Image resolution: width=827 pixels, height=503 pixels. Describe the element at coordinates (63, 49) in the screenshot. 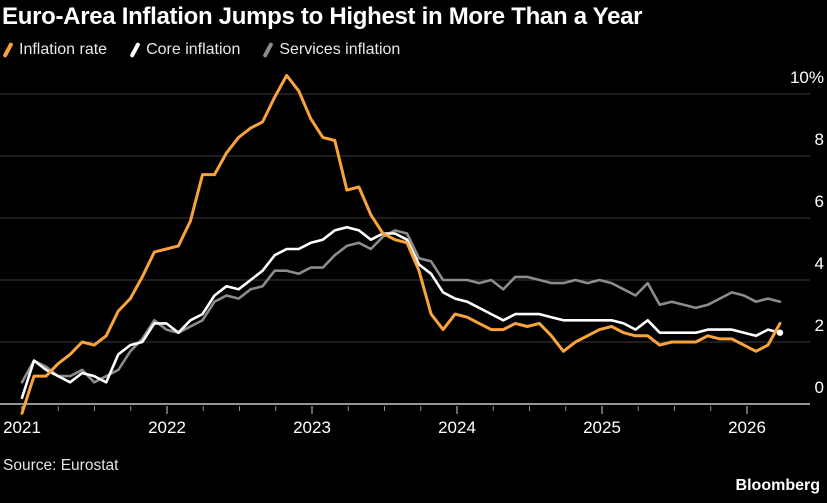

I see `legend-label-inflation-rate: Inflation rate` at that location.